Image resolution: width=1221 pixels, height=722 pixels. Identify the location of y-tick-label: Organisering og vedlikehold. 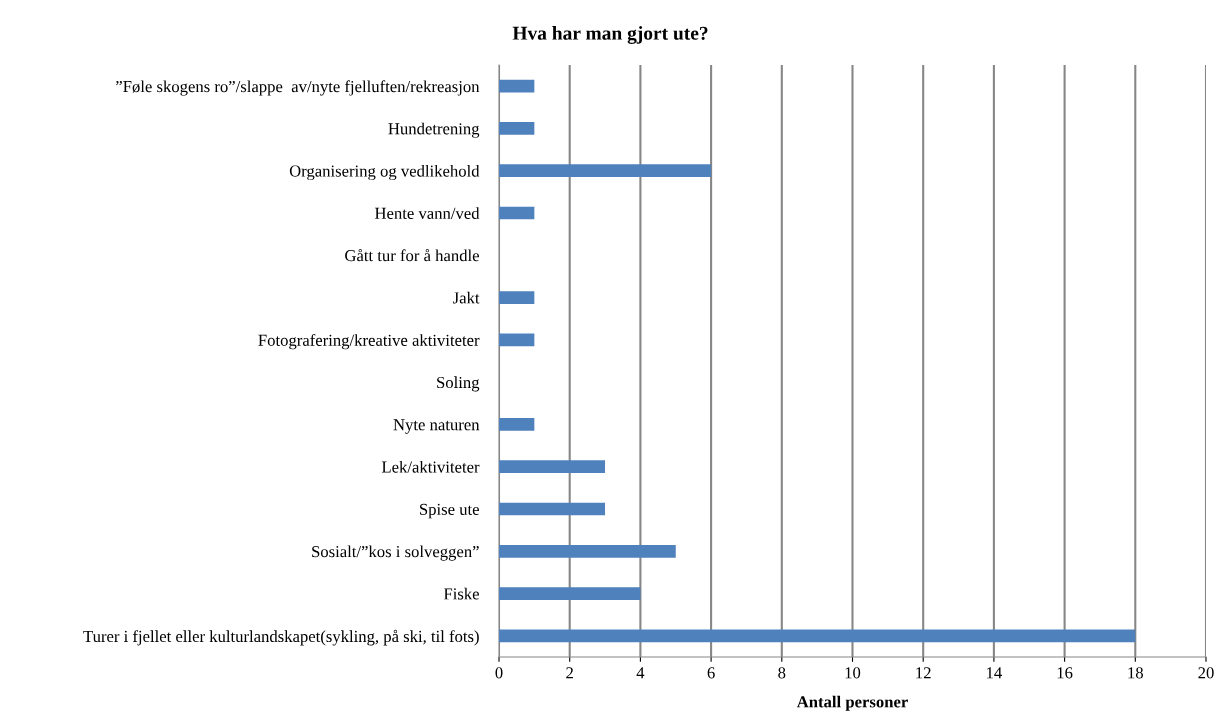
(384, 172).